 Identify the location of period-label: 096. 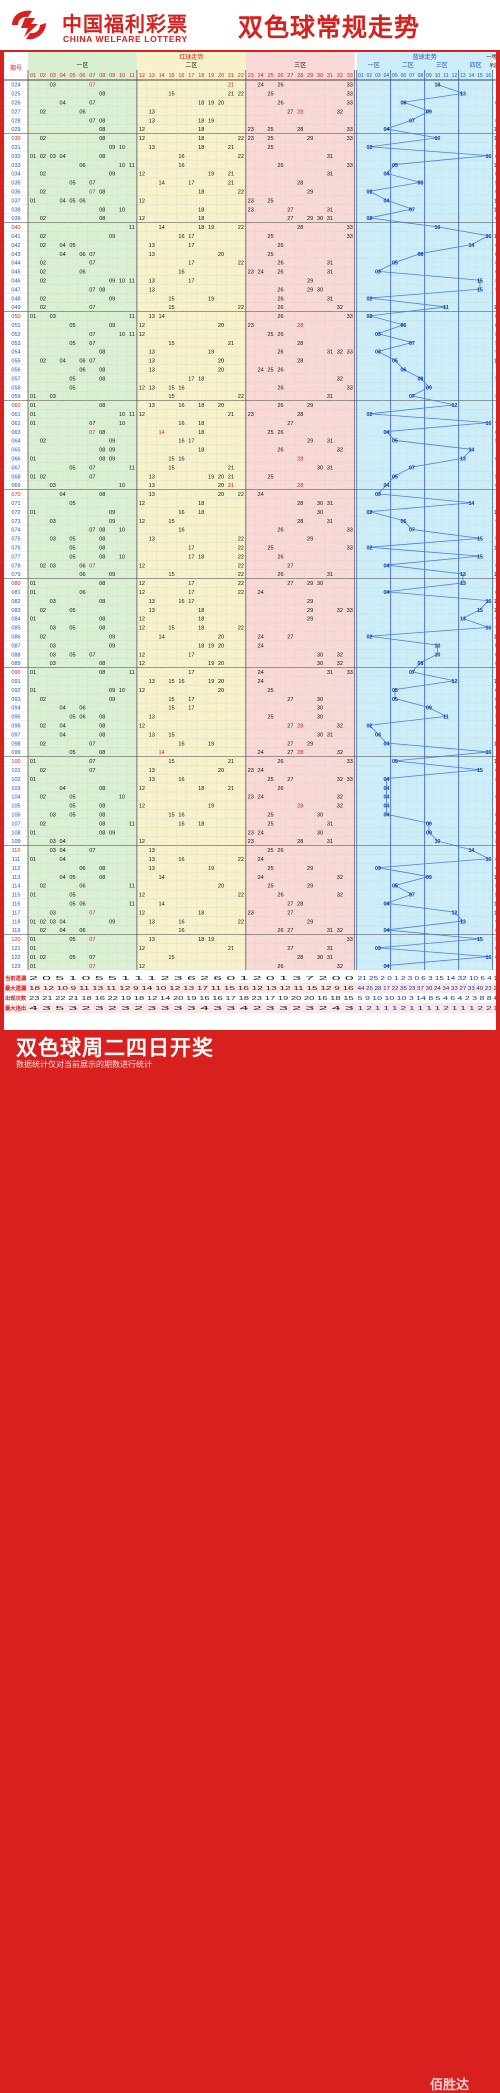
(15, 726).